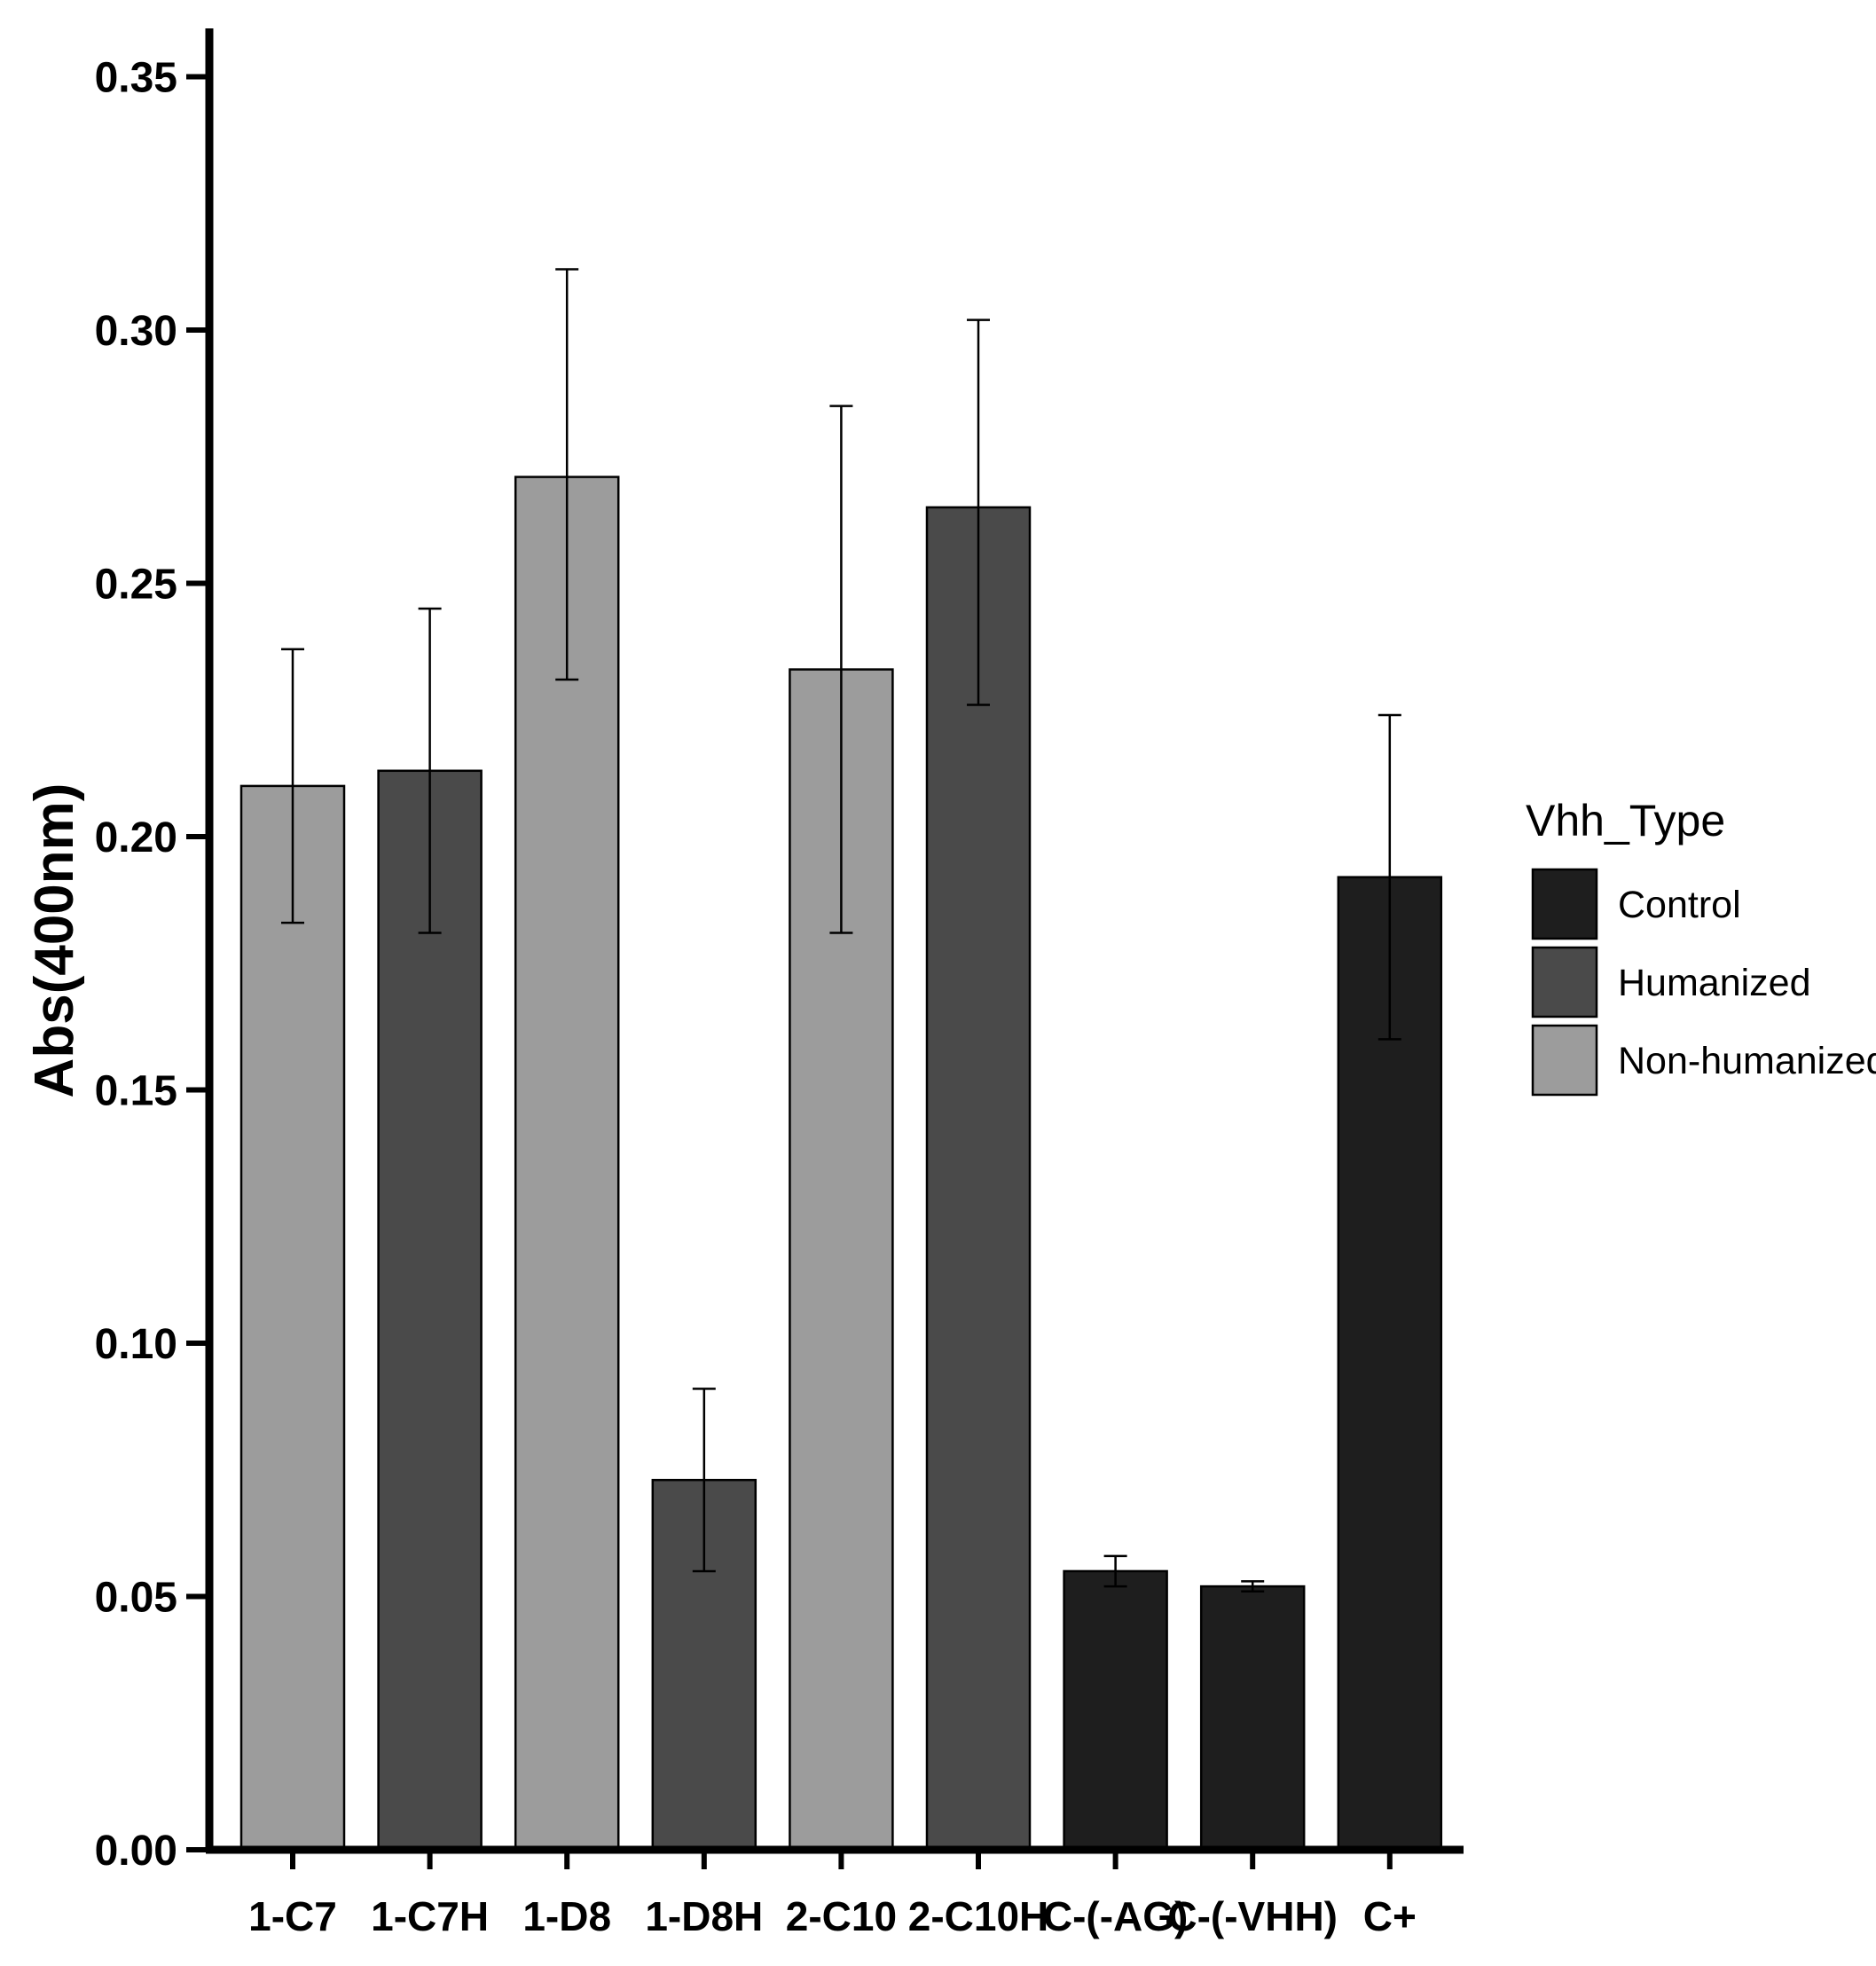  I want to click on bar-2-C10H, so click(978, 1179).